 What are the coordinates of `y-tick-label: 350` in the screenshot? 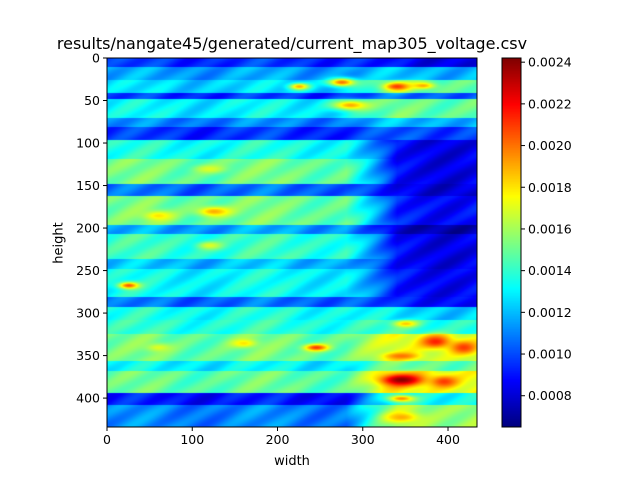 It's located at (88, 355).